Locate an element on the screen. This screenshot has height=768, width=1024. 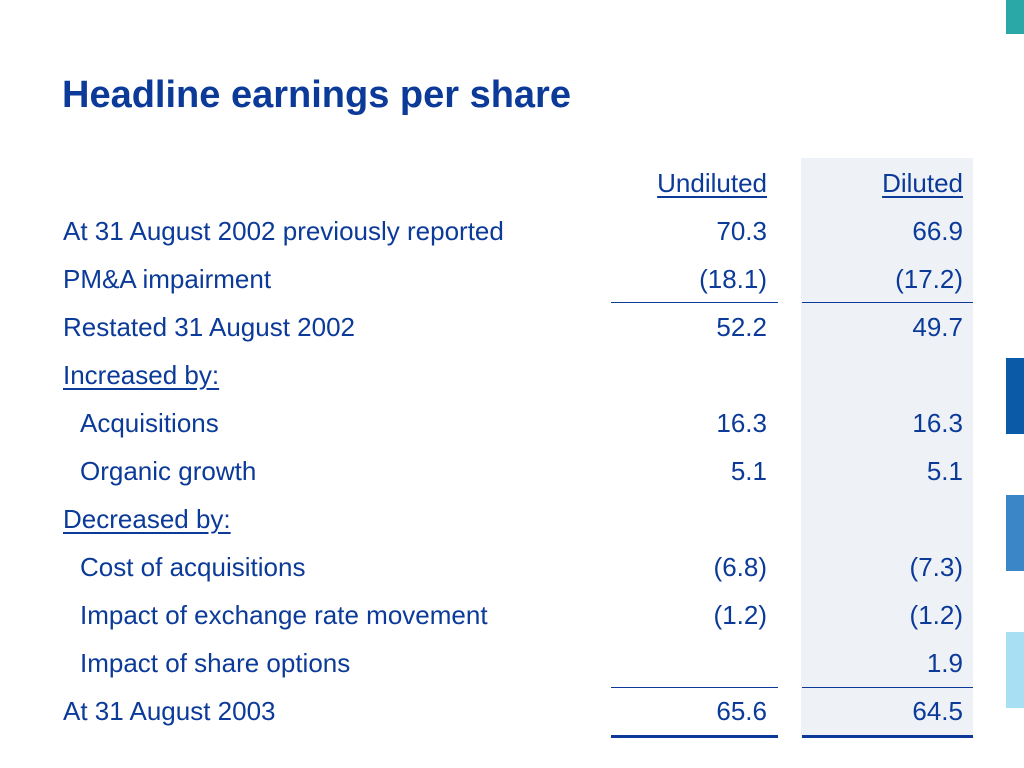
accent-bar-mid-blue is located at coordinates (1015, 533).